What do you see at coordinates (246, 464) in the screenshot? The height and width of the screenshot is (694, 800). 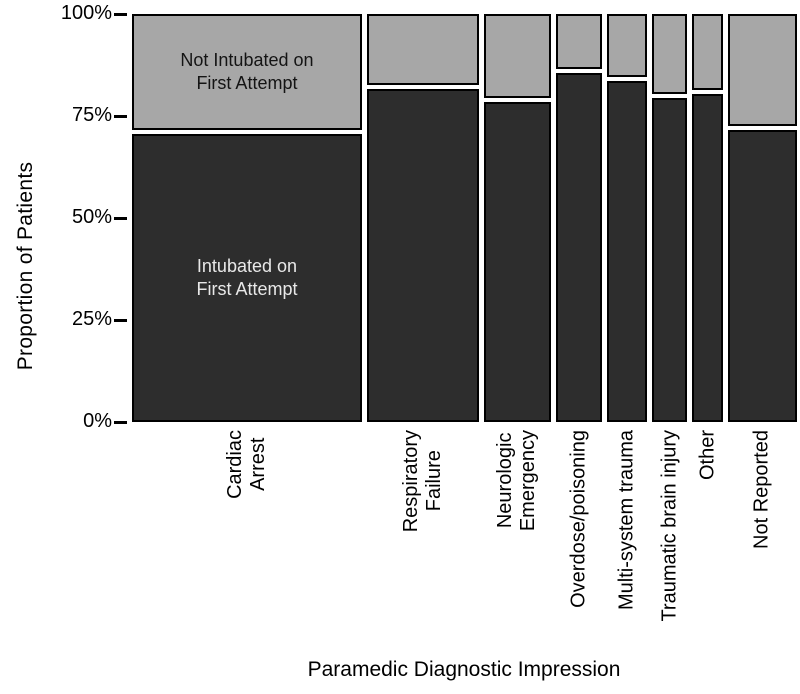 I see `category-label: Cardiac Arrest` at bounding box center [246, 464].